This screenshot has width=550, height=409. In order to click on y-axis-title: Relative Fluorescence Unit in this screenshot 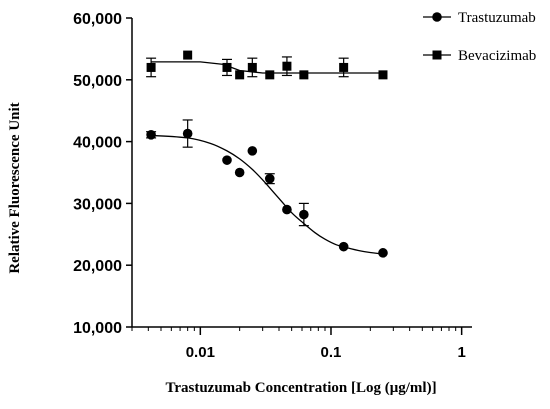, I will do `click(15, 187)`.